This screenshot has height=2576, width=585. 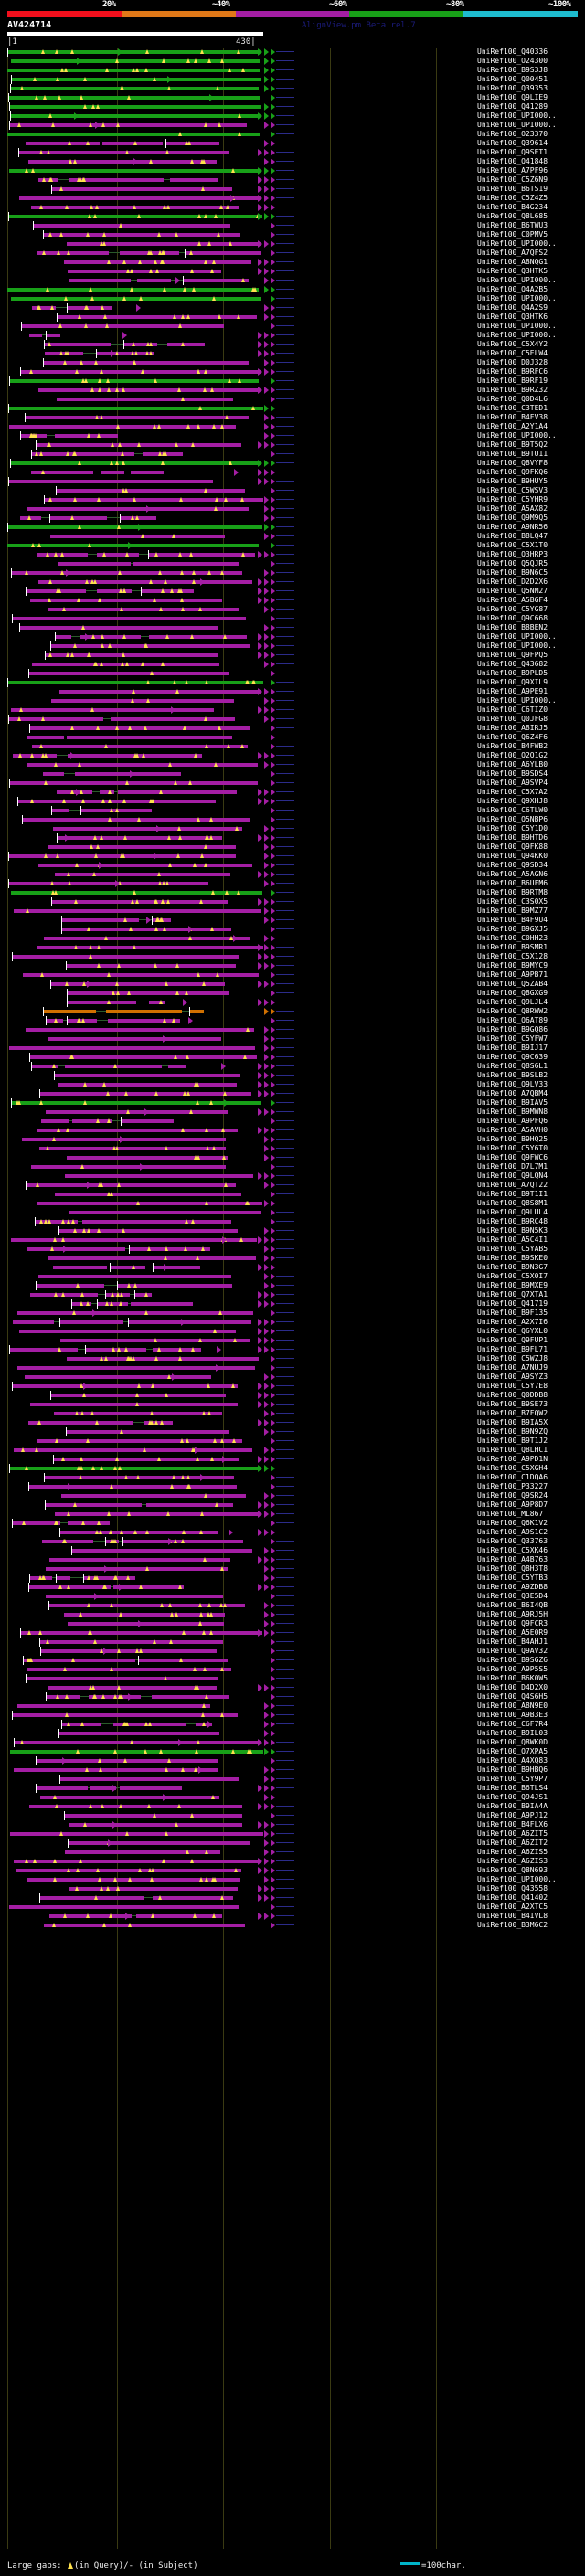 What do you see at coordinates (293, 1386) in the screenshot?
I see `table-row: UniRef100_C5Y7E8` at bounding box center [293, 1386].